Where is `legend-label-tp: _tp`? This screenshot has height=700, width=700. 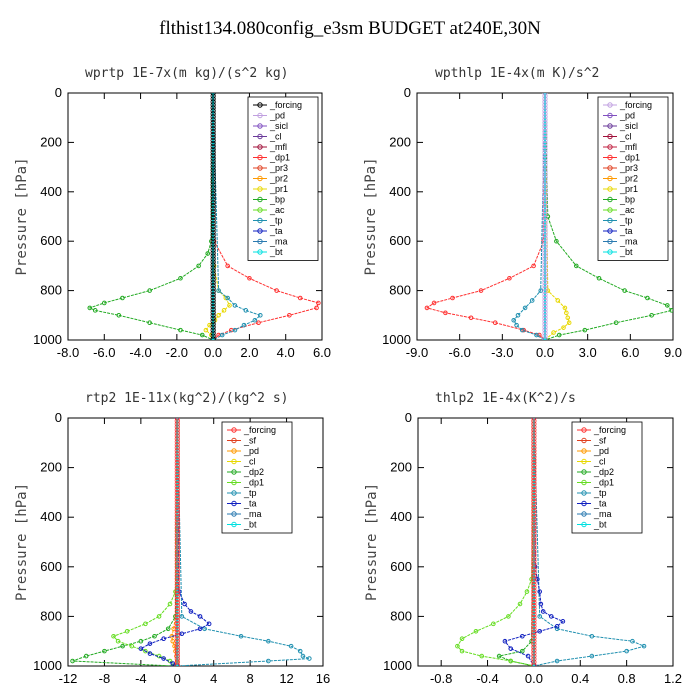
legend-label-tp: _tp is located at coordinates (626, 221).